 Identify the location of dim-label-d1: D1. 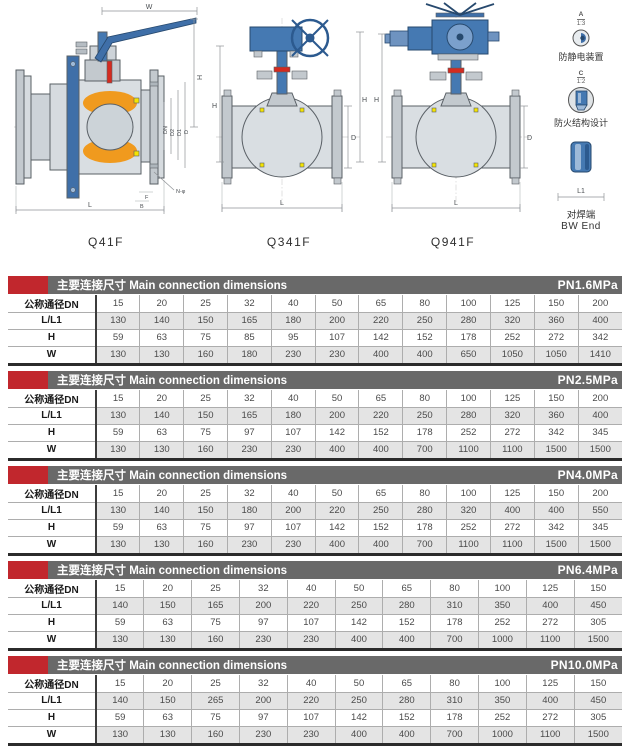
(180, 132).